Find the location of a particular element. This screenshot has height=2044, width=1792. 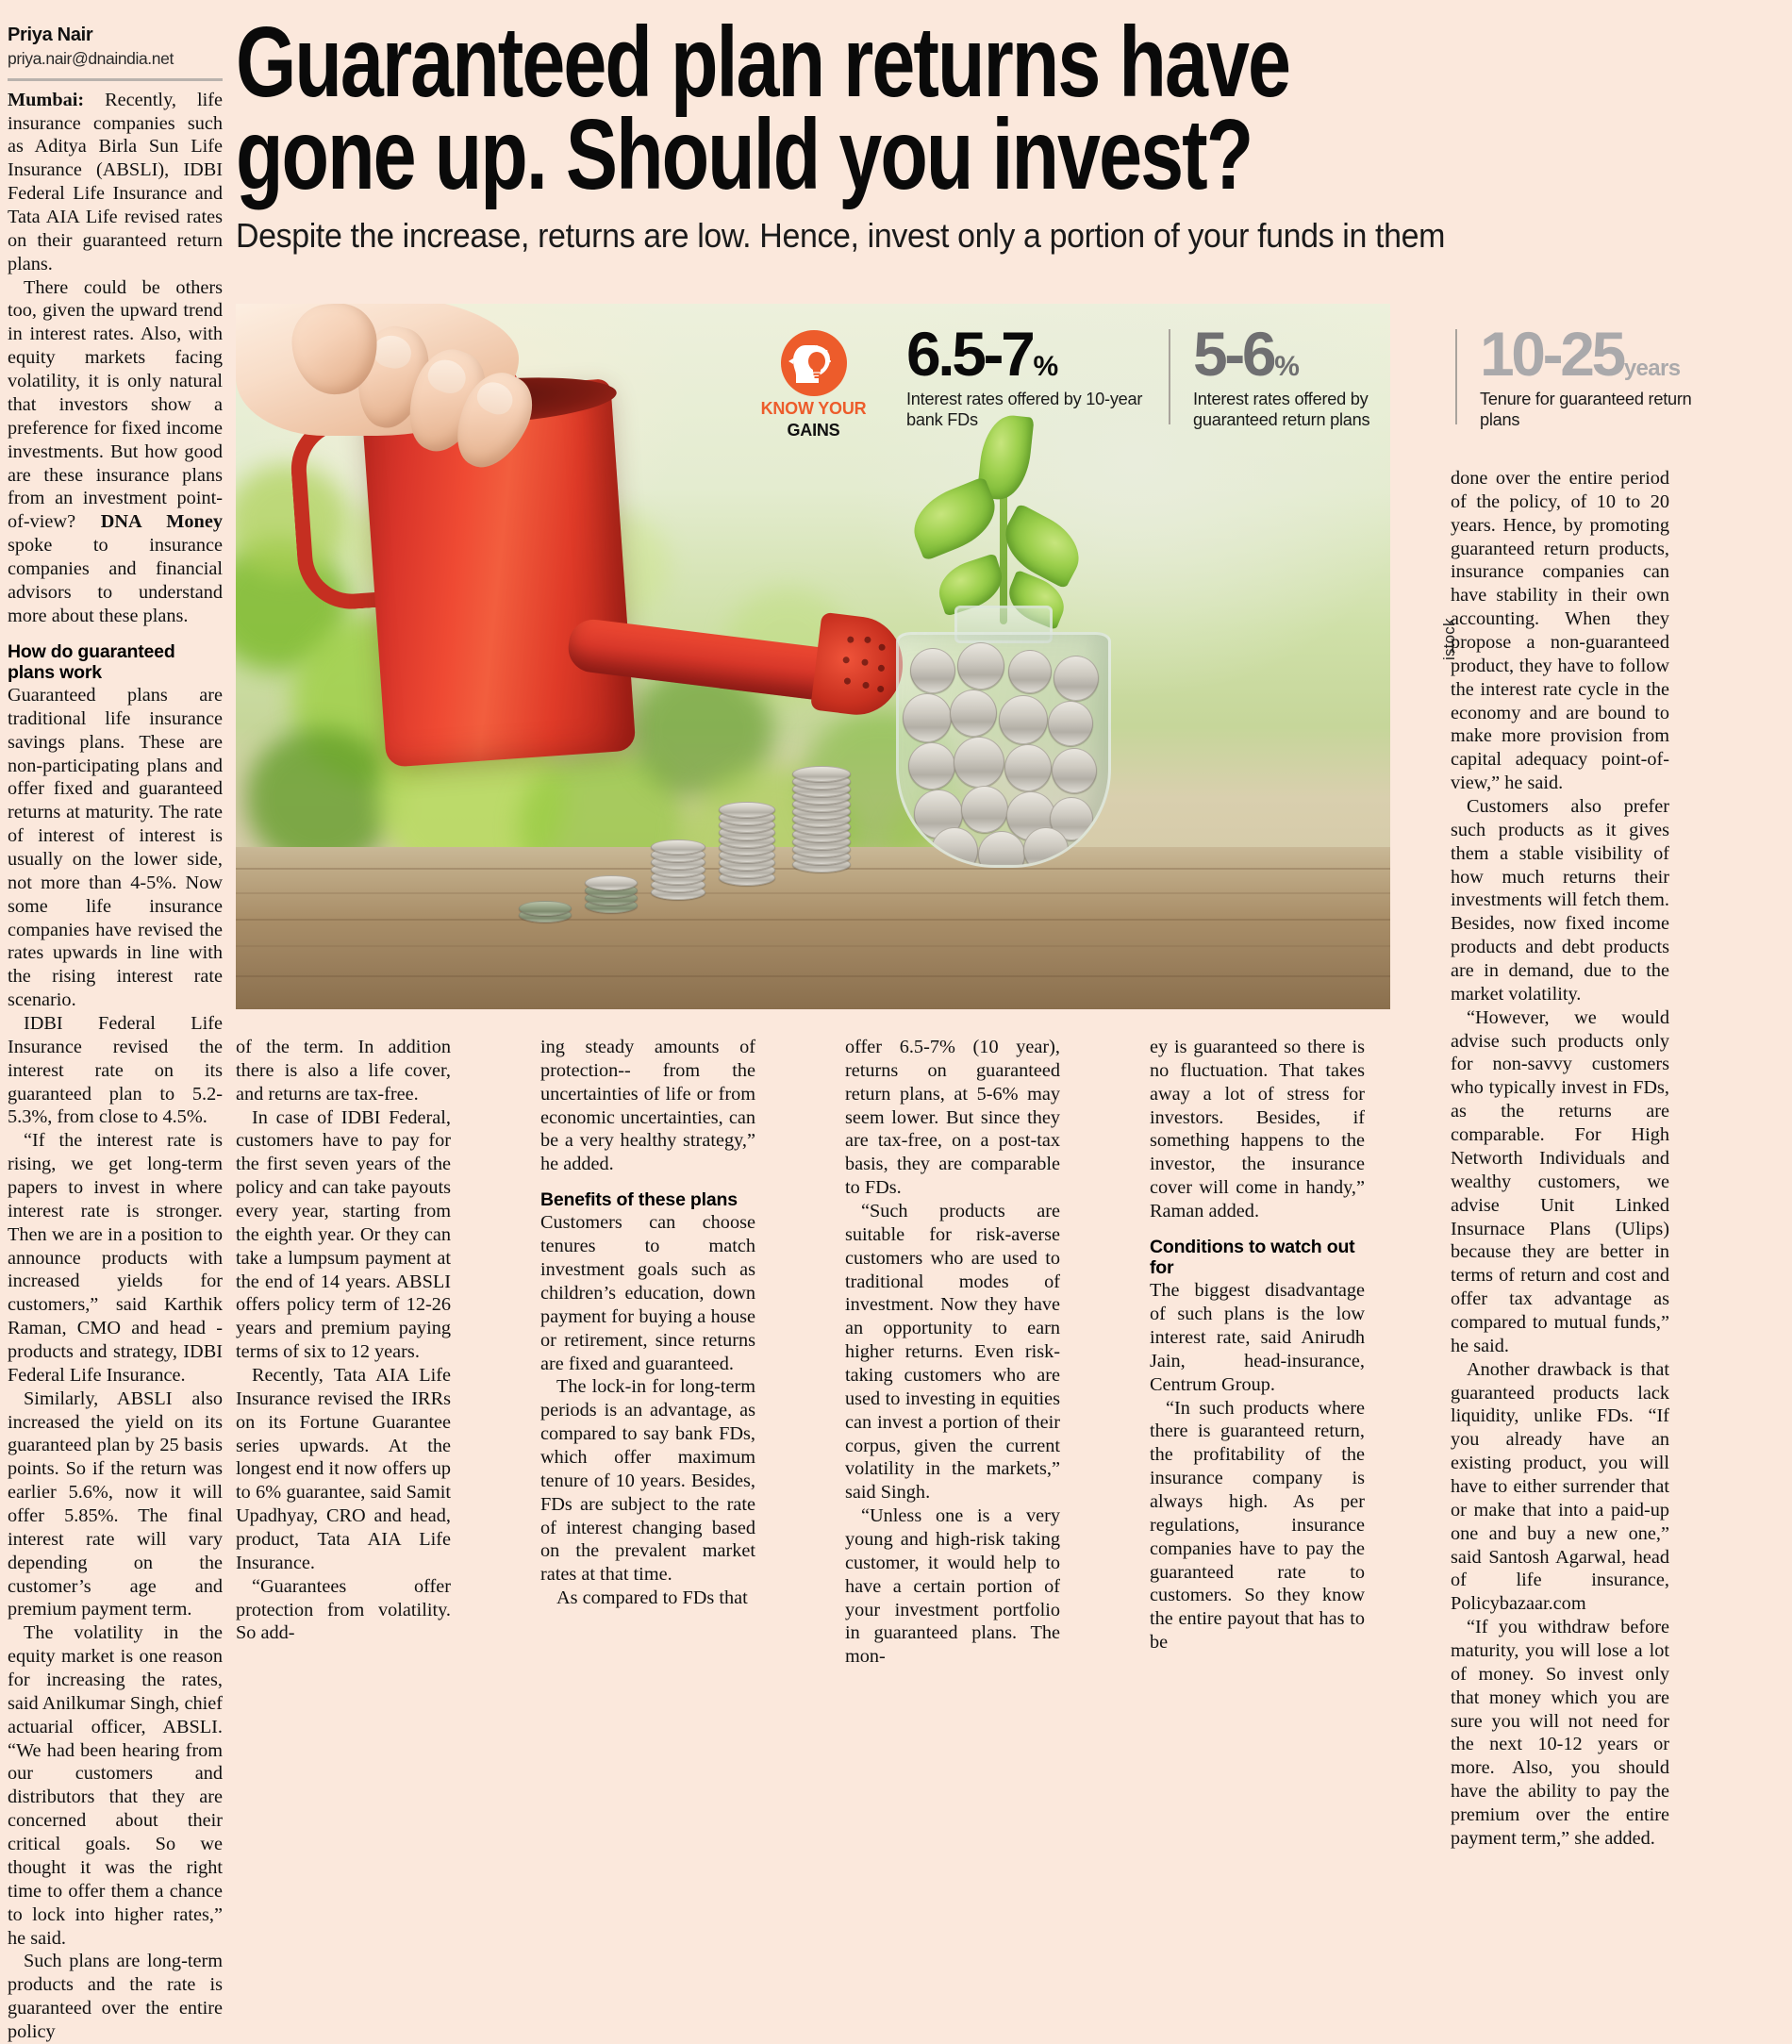

know-your-gains-badge: KNOW YOUR GAINS is located at coordinates (813, 382).